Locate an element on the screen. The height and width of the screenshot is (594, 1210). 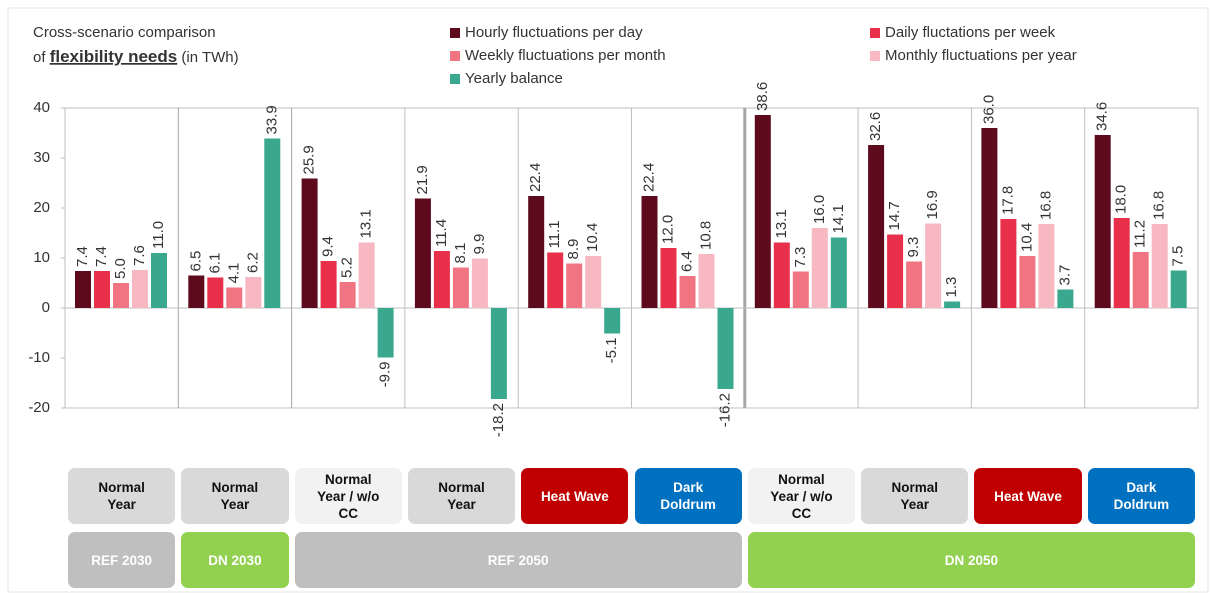
value-label: 6.2 is located at coordinates (252, 262).